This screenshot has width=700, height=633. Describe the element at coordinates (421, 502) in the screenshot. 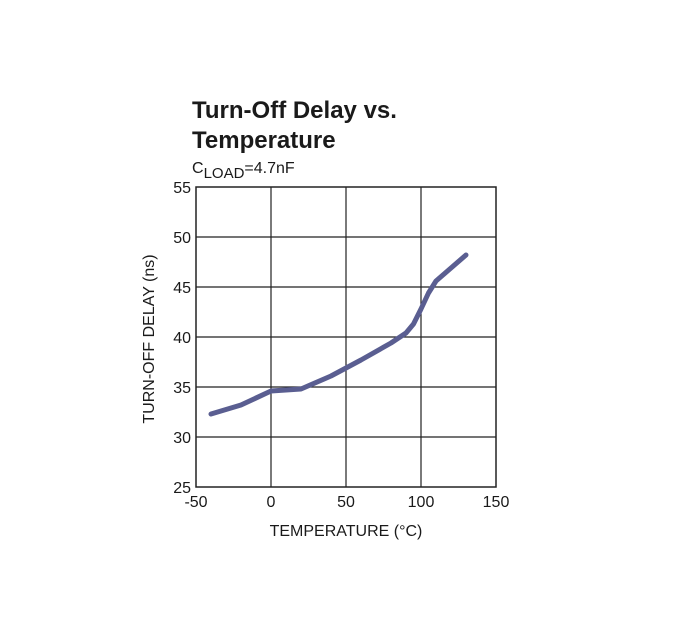

I see `x-tick-label: 100` at that location.